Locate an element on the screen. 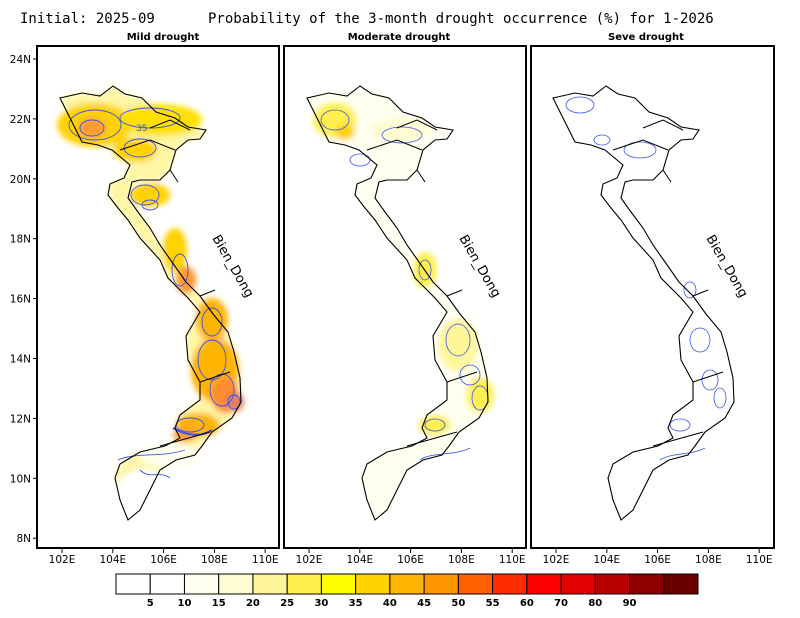 The width and height of the screenshot is (800, 618). colorbar-label: 60 is located at coordinates (527, 603).